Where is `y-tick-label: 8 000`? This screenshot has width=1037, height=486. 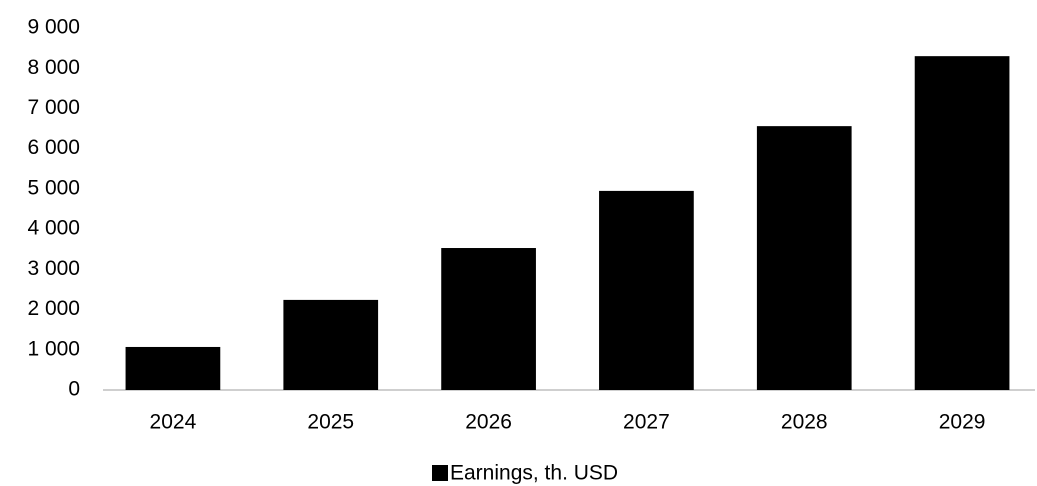
y-tick-label: 8 000 is located at coordinates (53, 67).